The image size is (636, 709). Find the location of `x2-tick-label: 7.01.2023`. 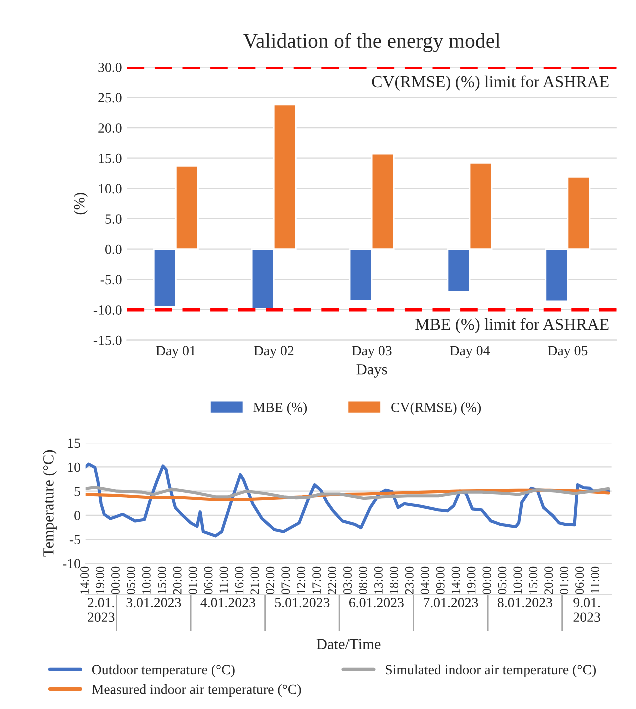

x2-tick-label: 7.01.2023 is located at coordinates (451, 603).